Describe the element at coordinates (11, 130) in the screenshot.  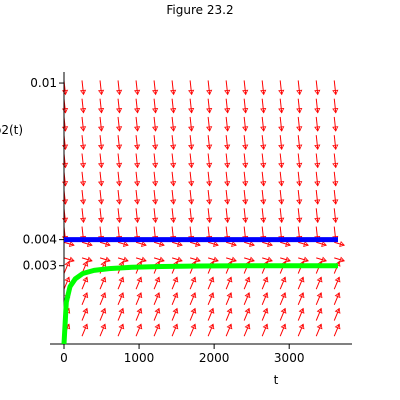
I see `y-axis-label: o2(t)` at that location.